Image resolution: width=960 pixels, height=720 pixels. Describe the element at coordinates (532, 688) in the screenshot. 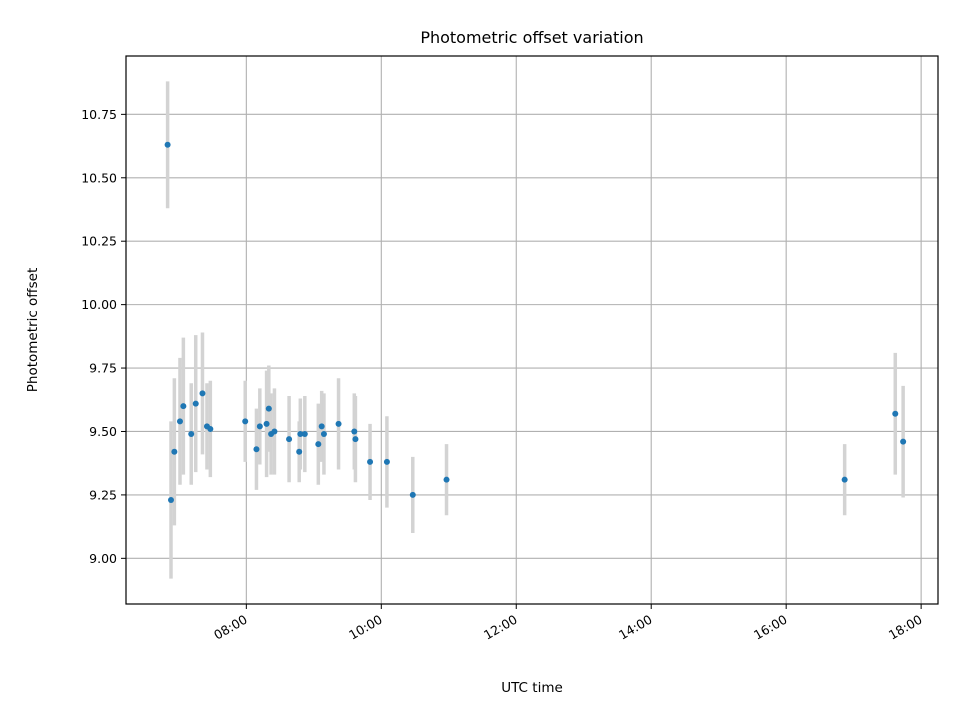

I see `x-axis-title: UTC time` at that location.